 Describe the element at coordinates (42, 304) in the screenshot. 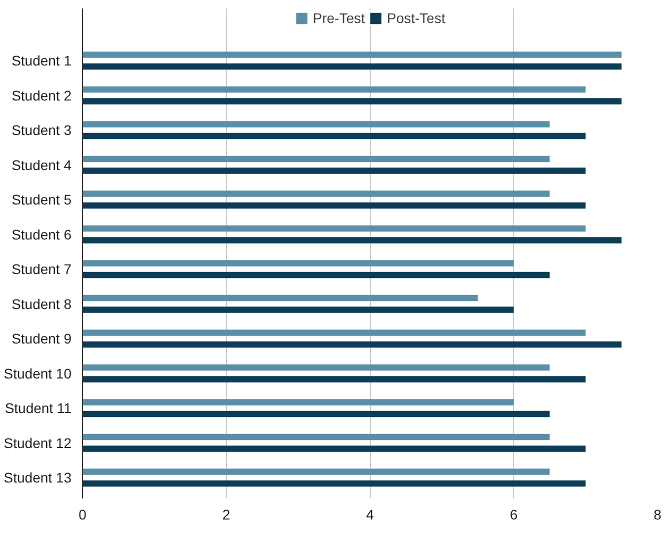

I see `y-tick-label: Student 8` at that location.